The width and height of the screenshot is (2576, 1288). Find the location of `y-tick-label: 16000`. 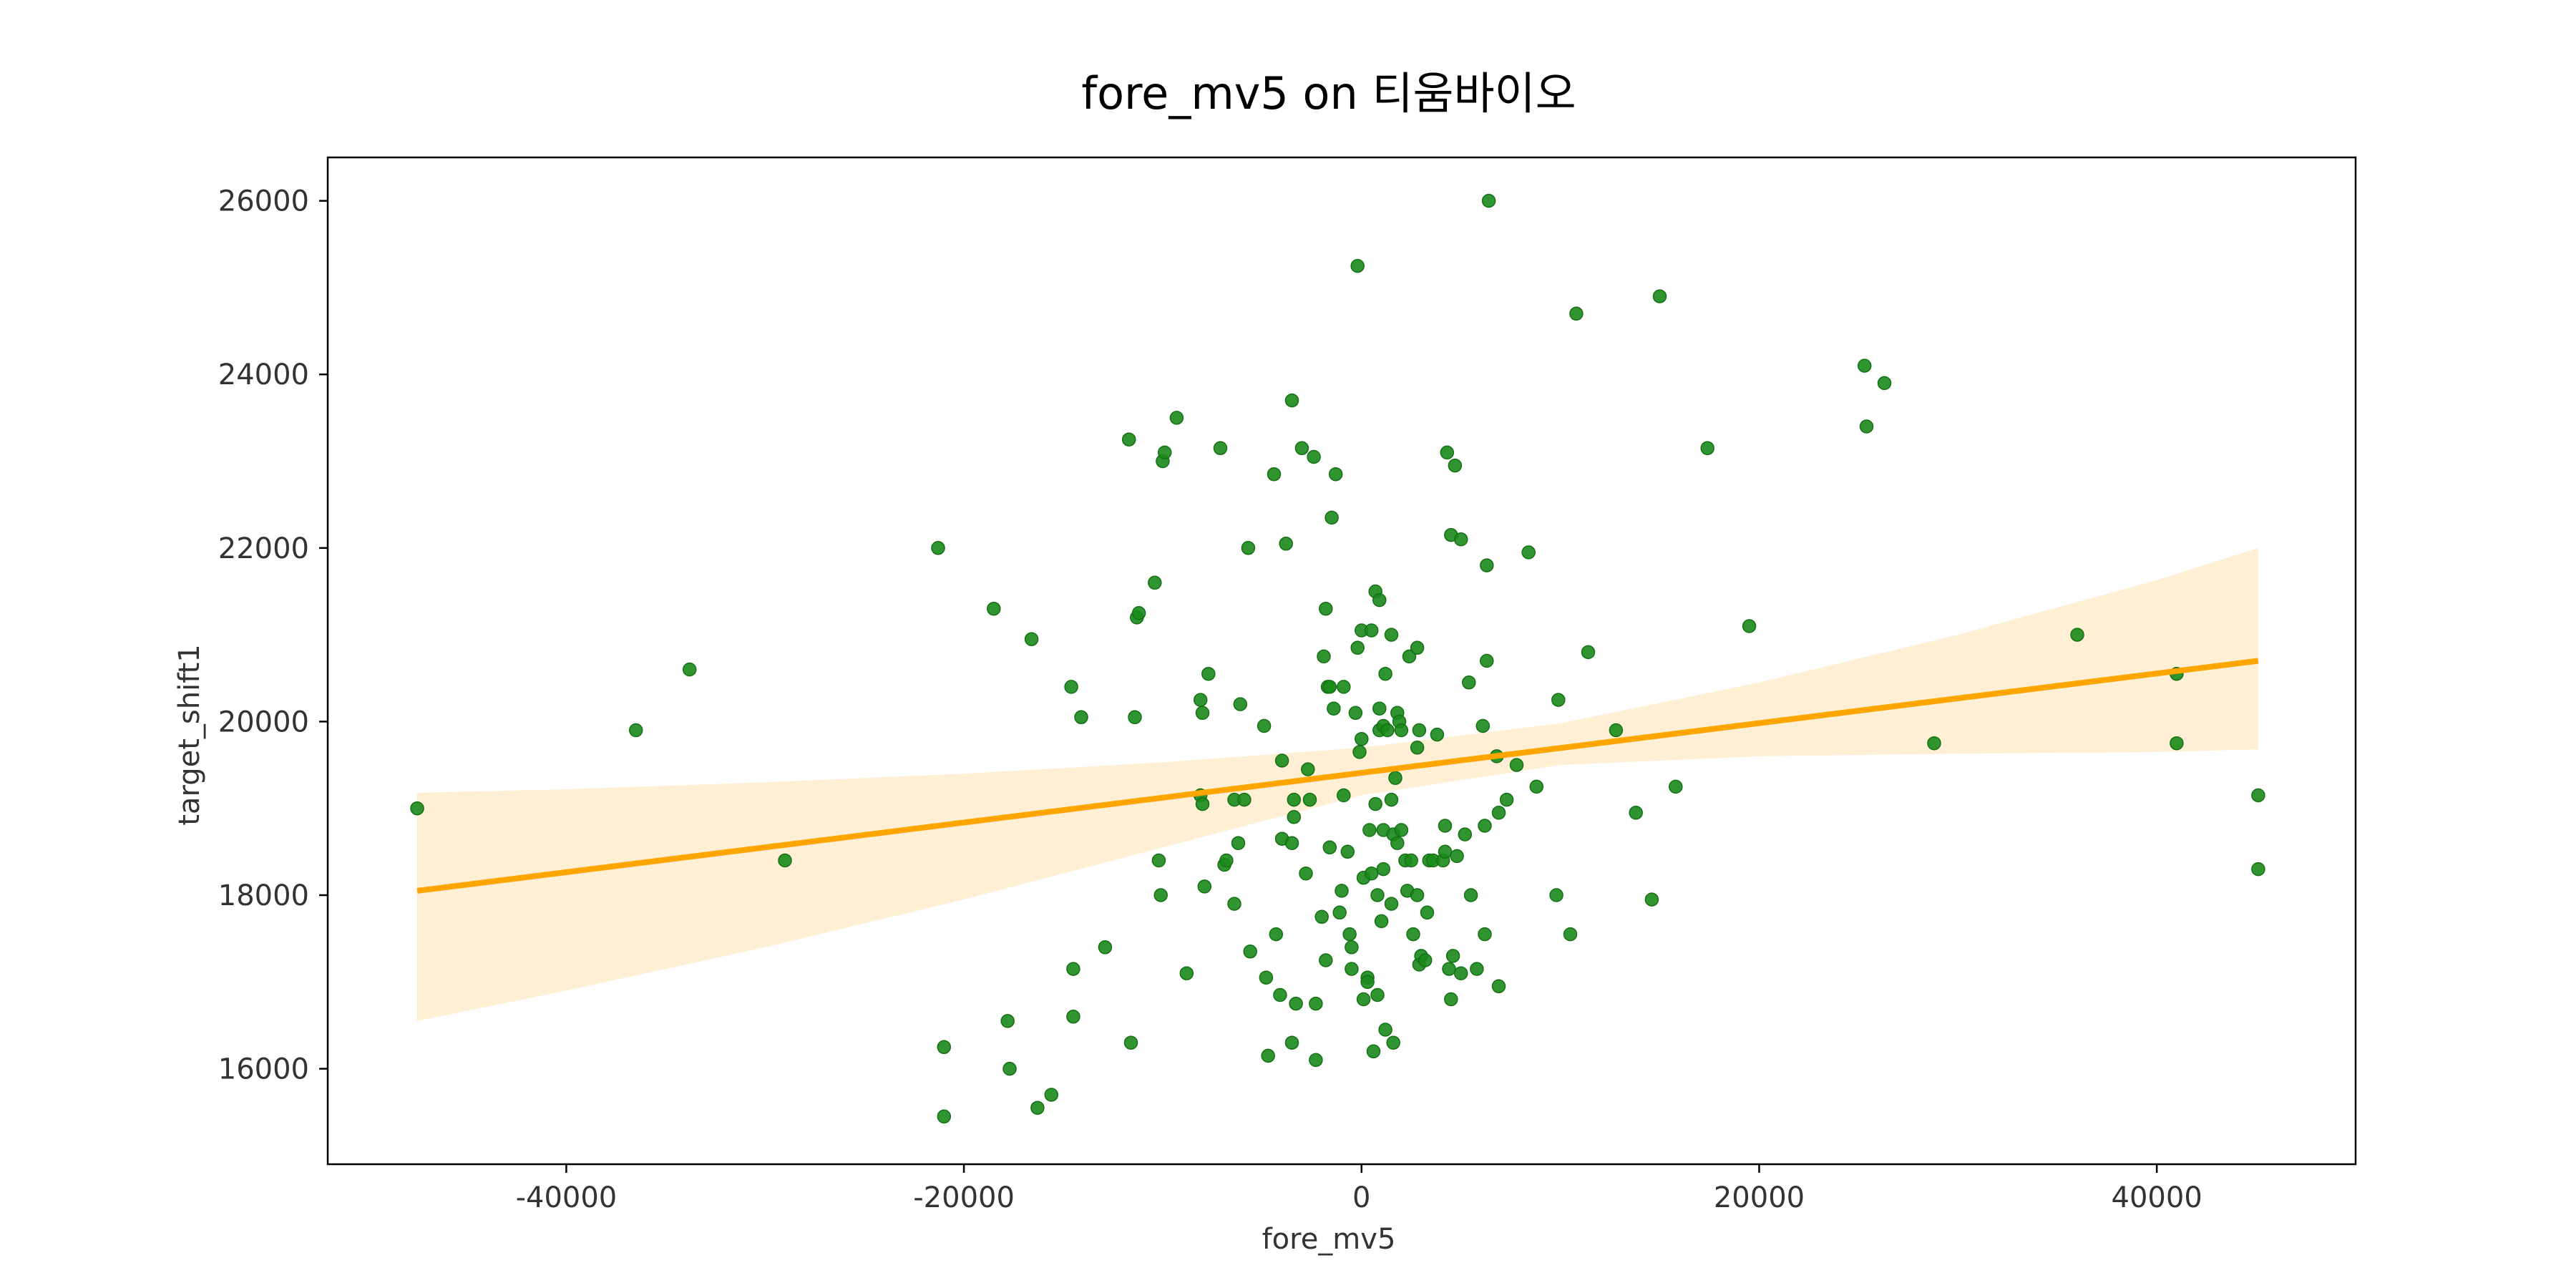

y-tick-label: 16000 is located at coordinates (263, 1069).